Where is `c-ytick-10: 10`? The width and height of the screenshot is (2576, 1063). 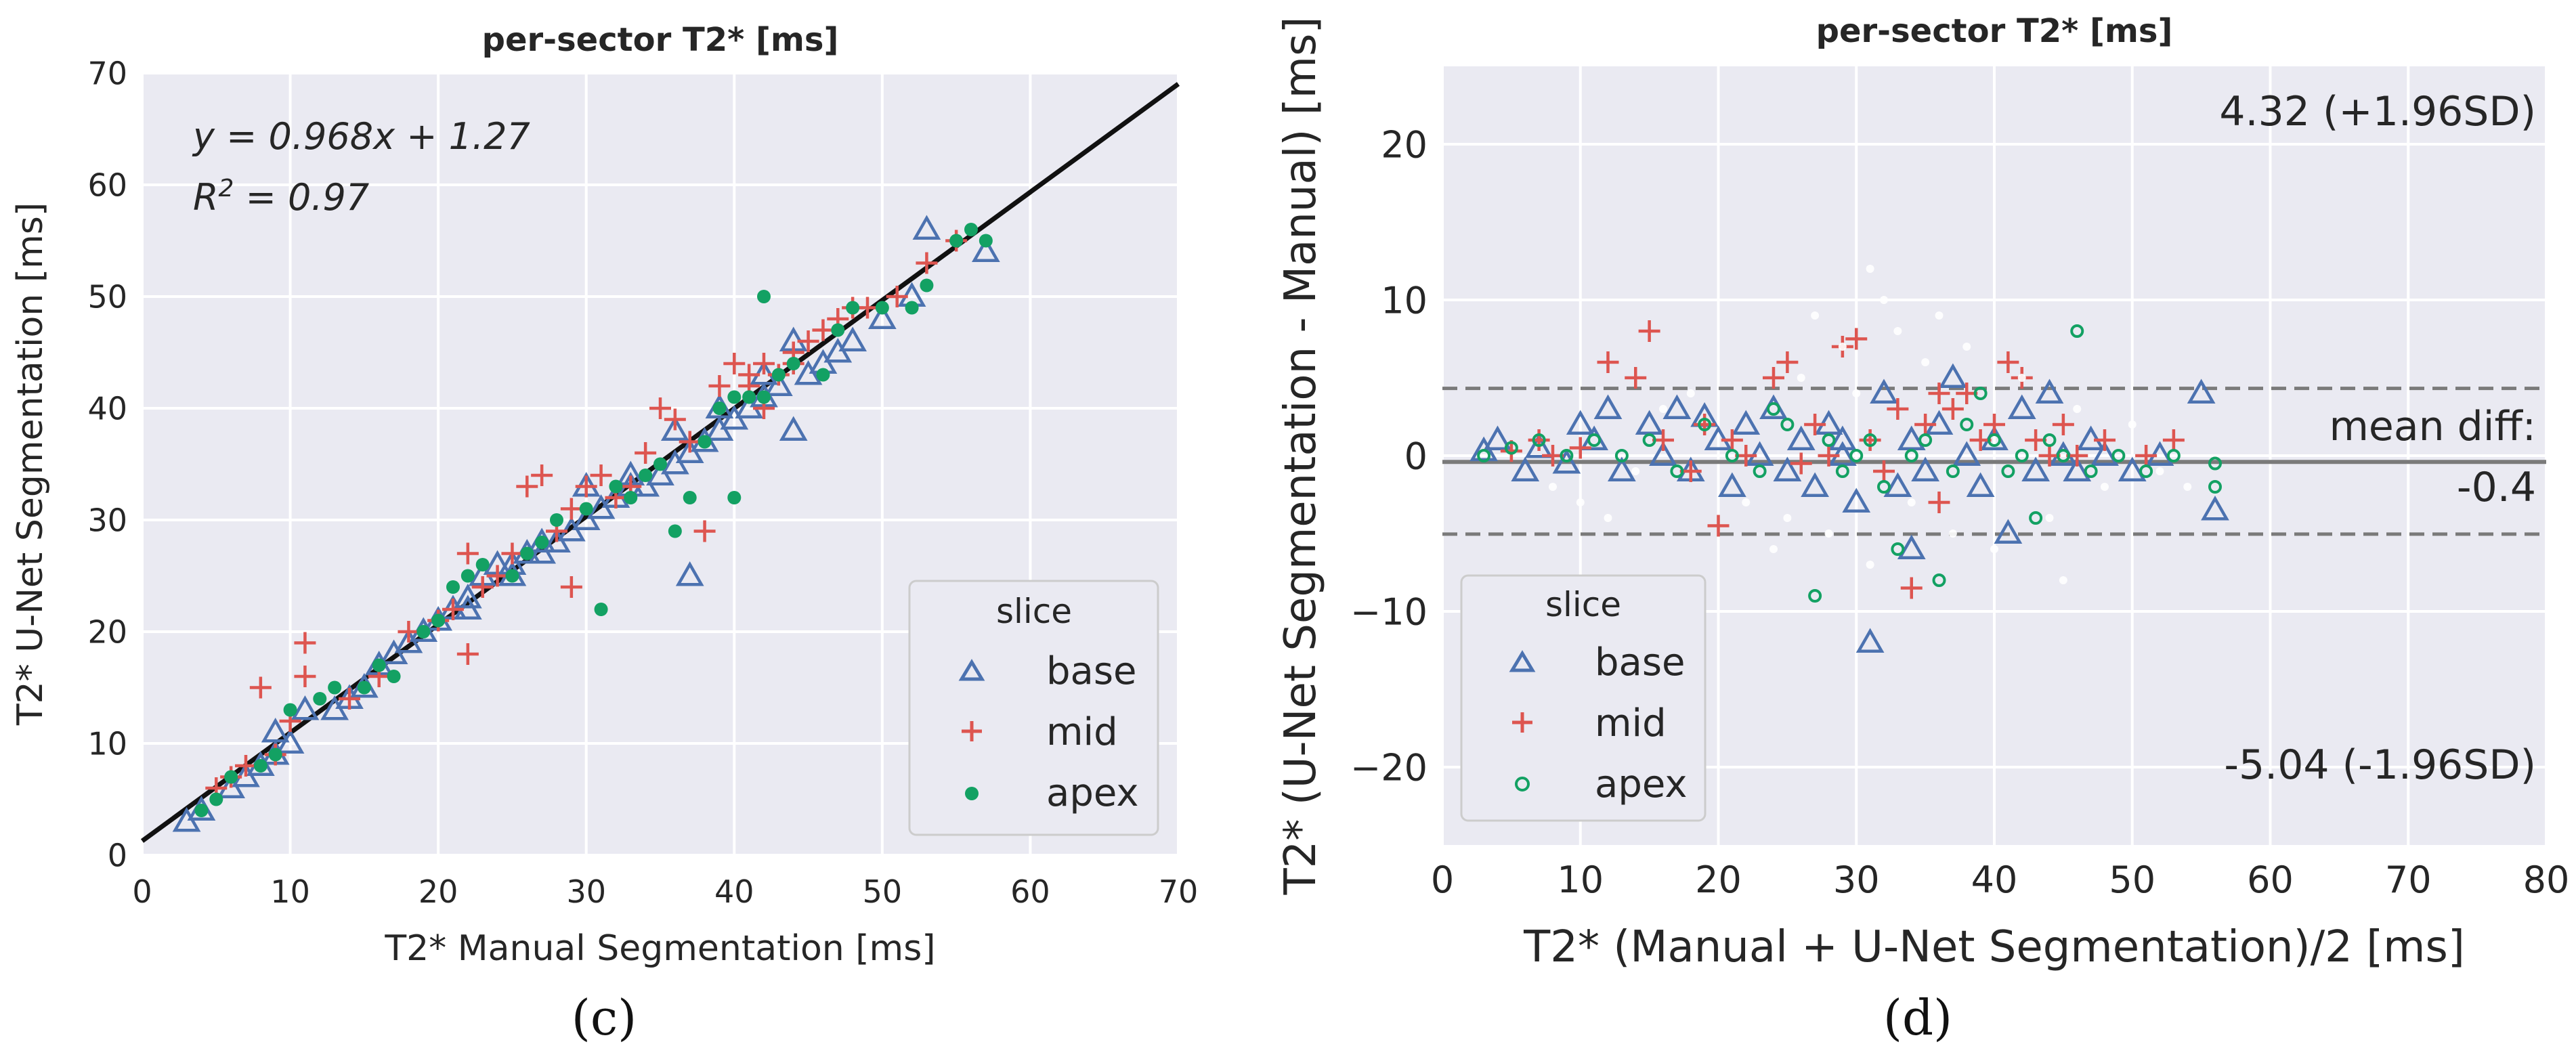 c-ytick-10: 10 is located at coordinates (107, 744).